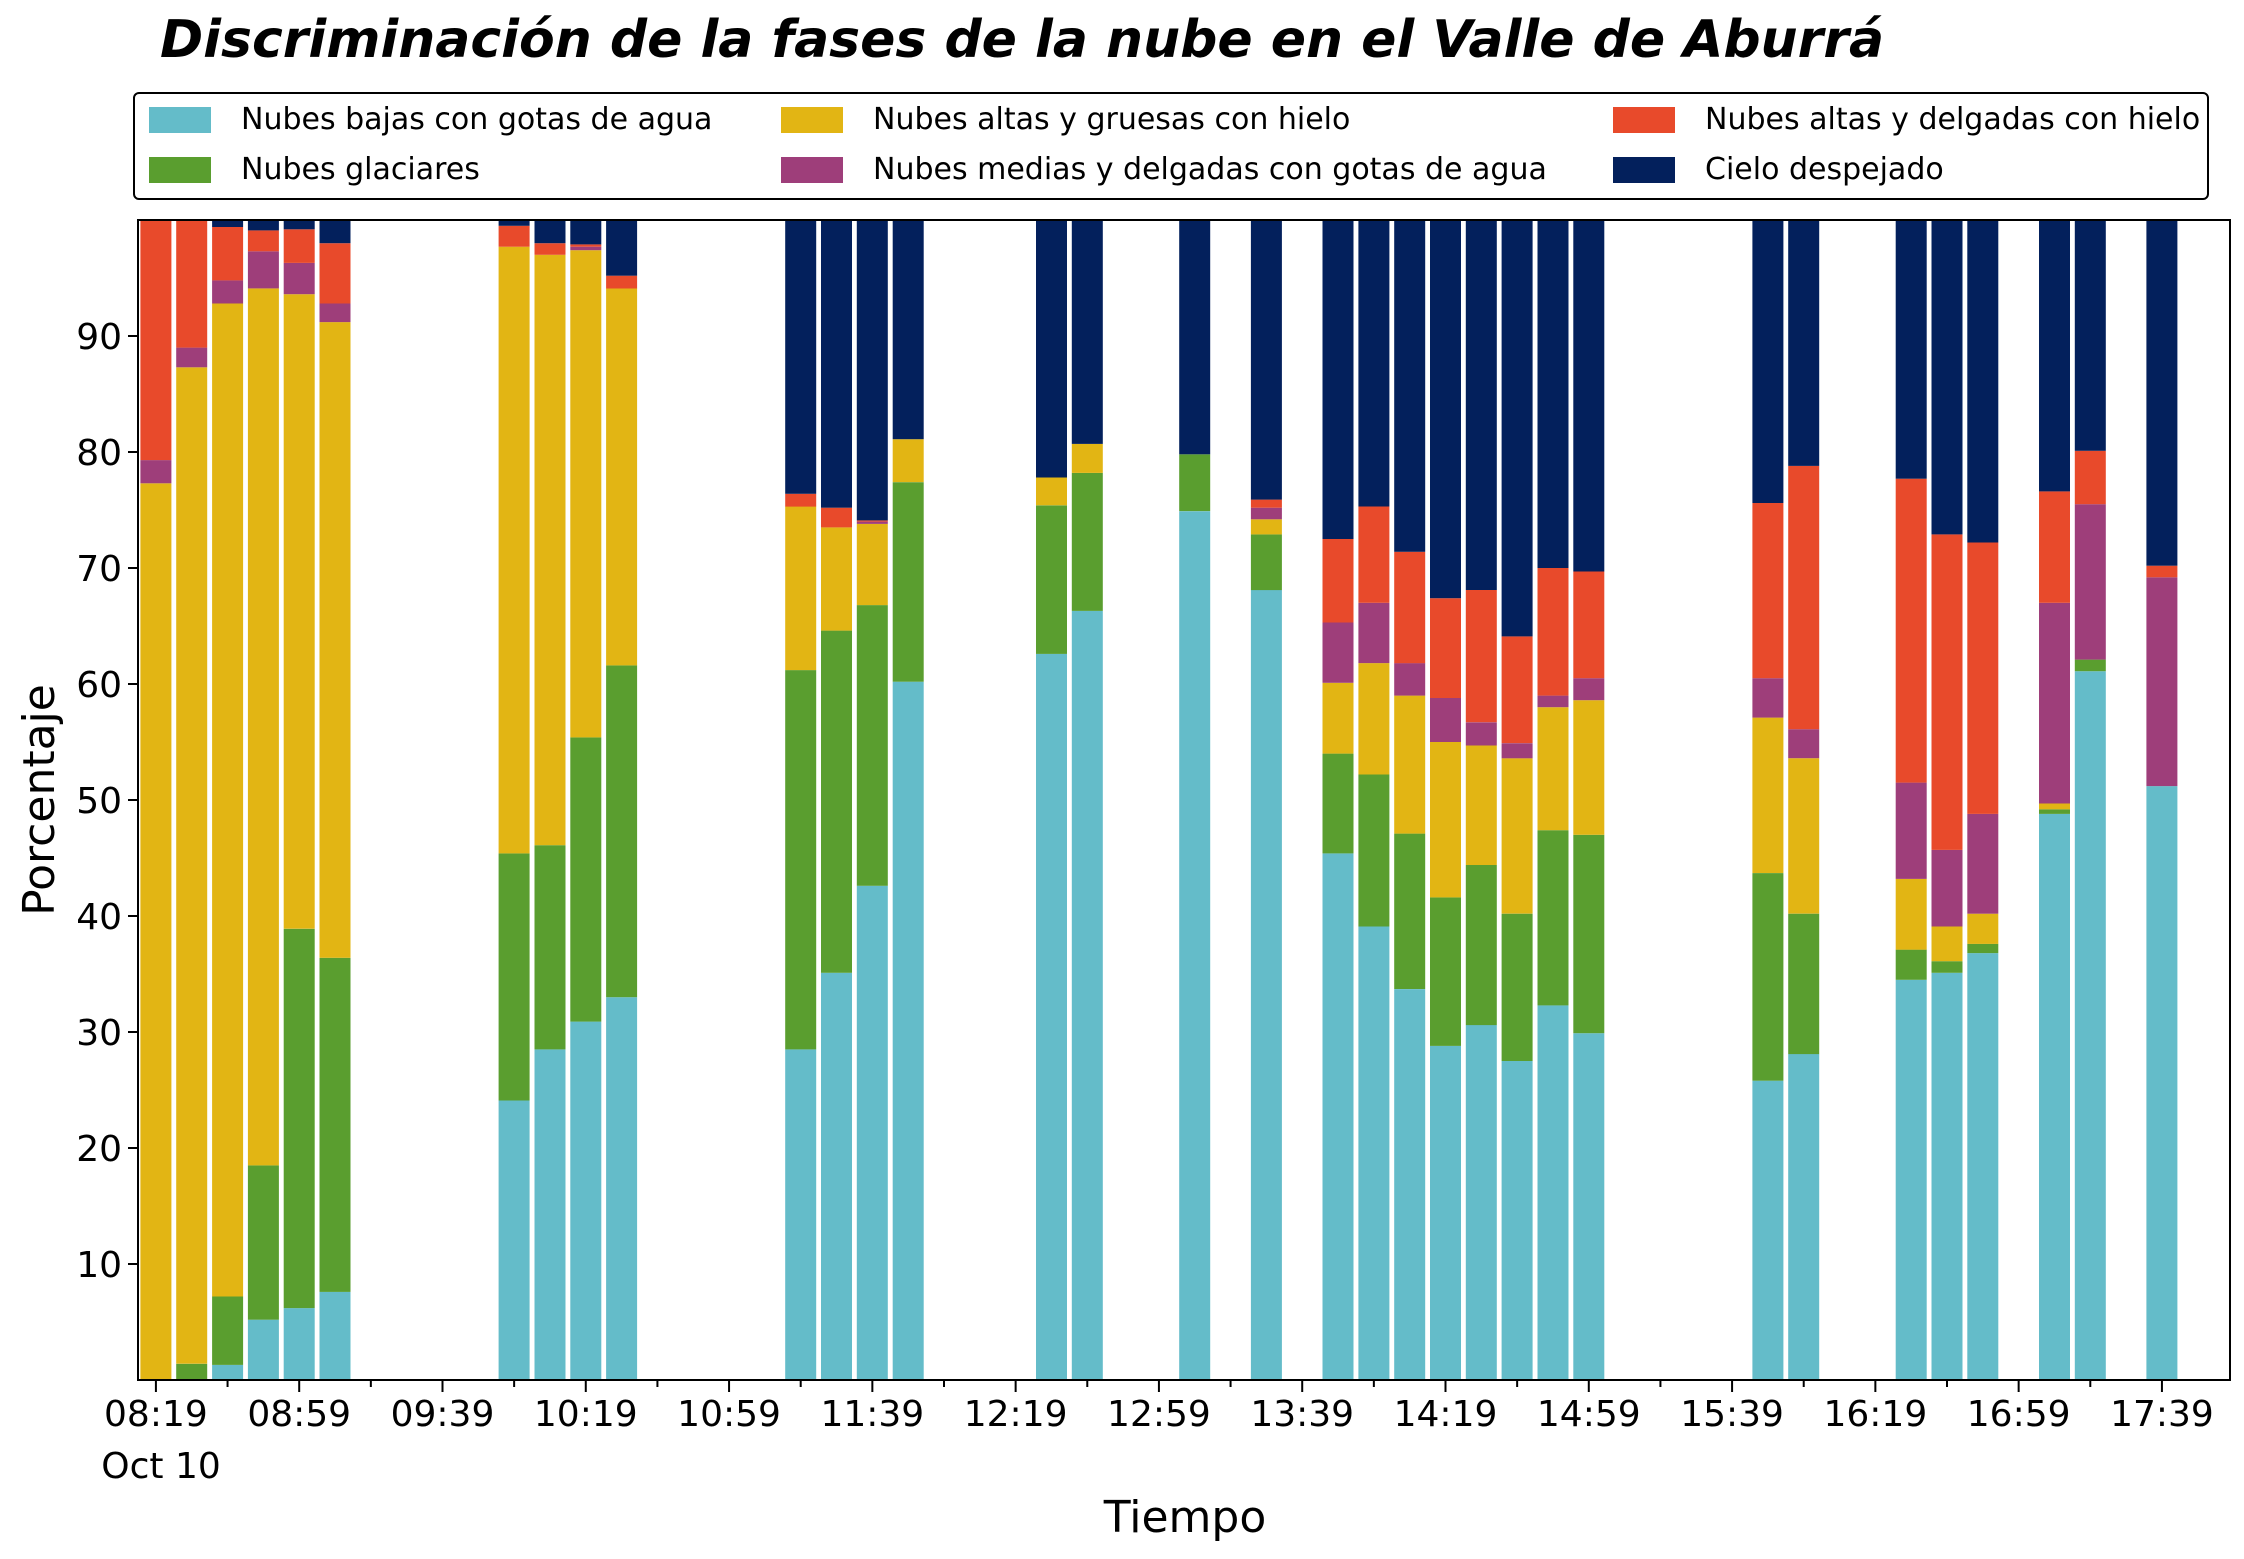 The width and height of the screenshot is (2244, 1559). I want to click on legend-item-nubes-glaciares: Nubes glaciares, so click(314, 169).